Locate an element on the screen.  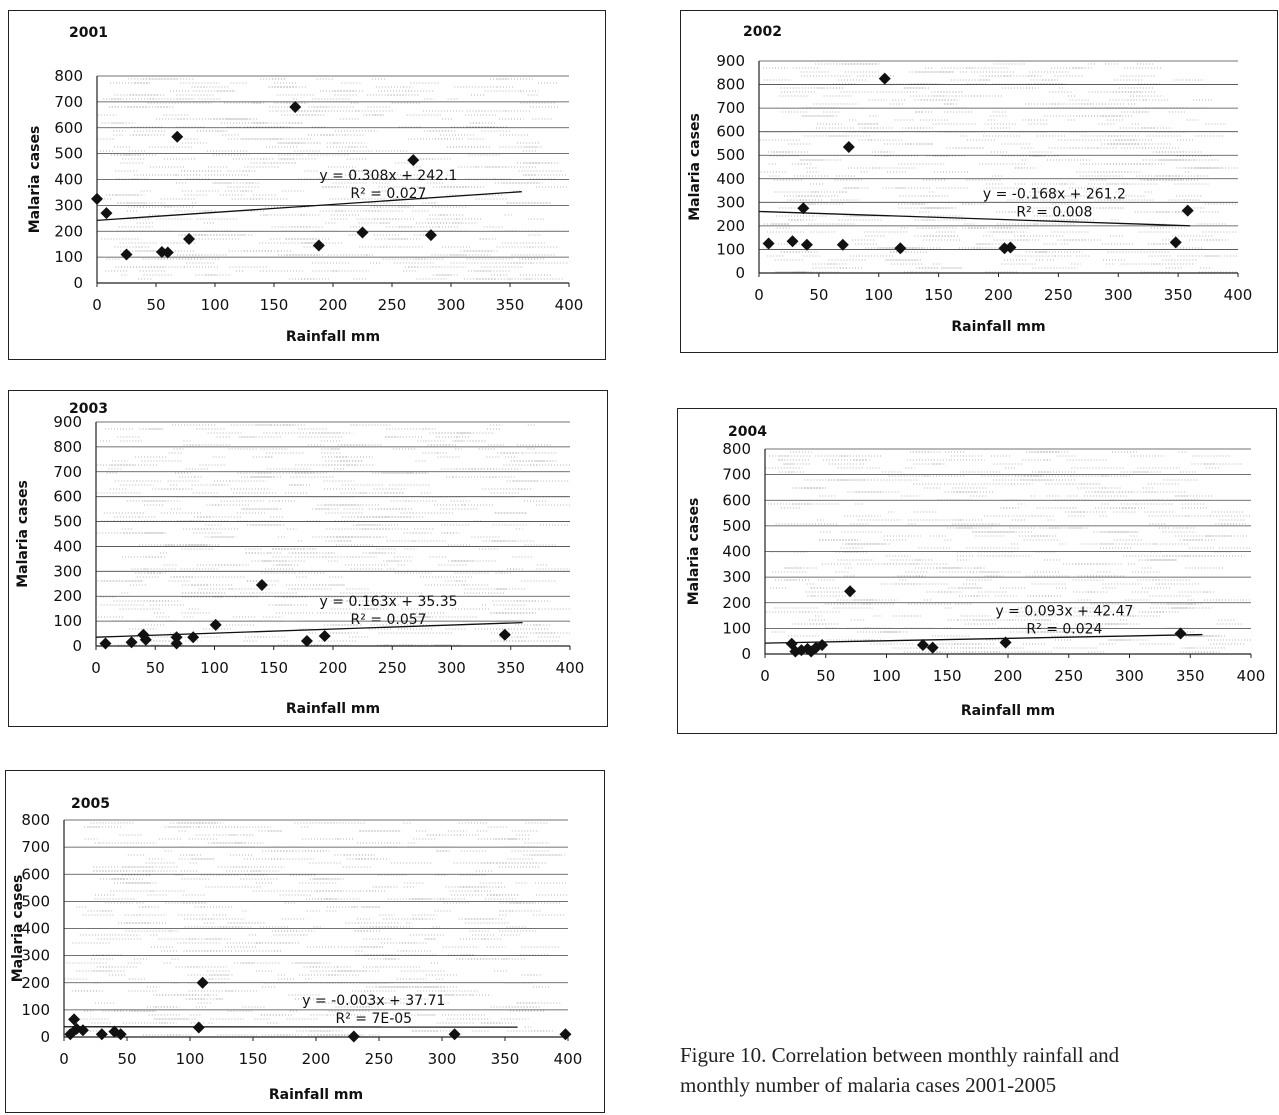
trendline-equation: y = -0.003x + 37.71 is located at coordinates (373, 1001).